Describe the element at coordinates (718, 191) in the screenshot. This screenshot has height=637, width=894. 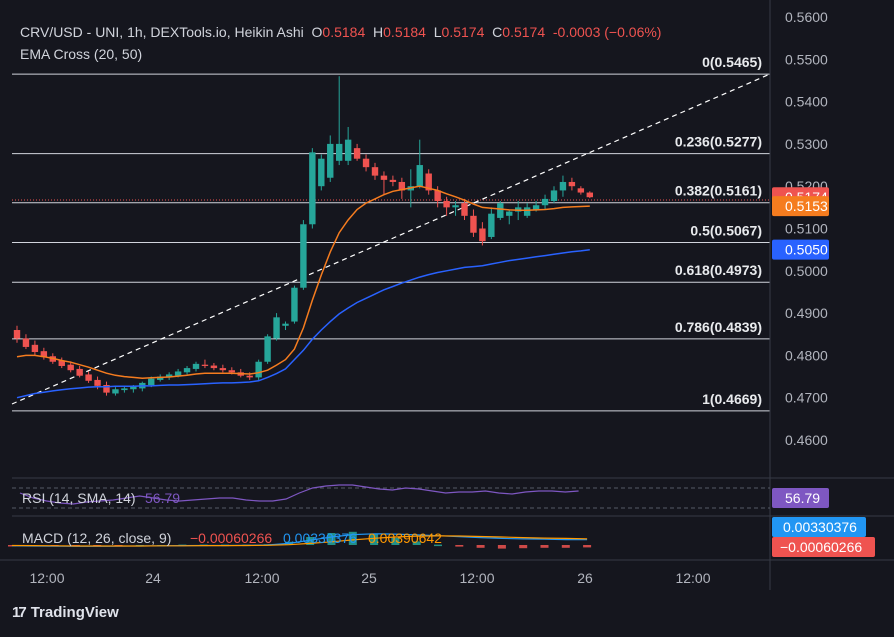
I see `fib-level-label: 0.382(0.5161)` at that location.